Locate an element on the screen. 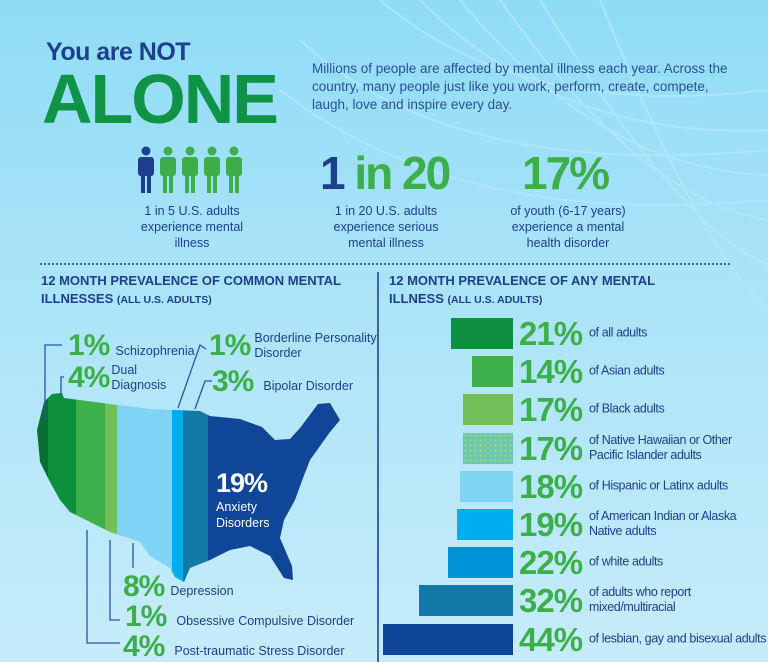  map-stripe-dual-diagnosis is located at coordinates (62, 487).